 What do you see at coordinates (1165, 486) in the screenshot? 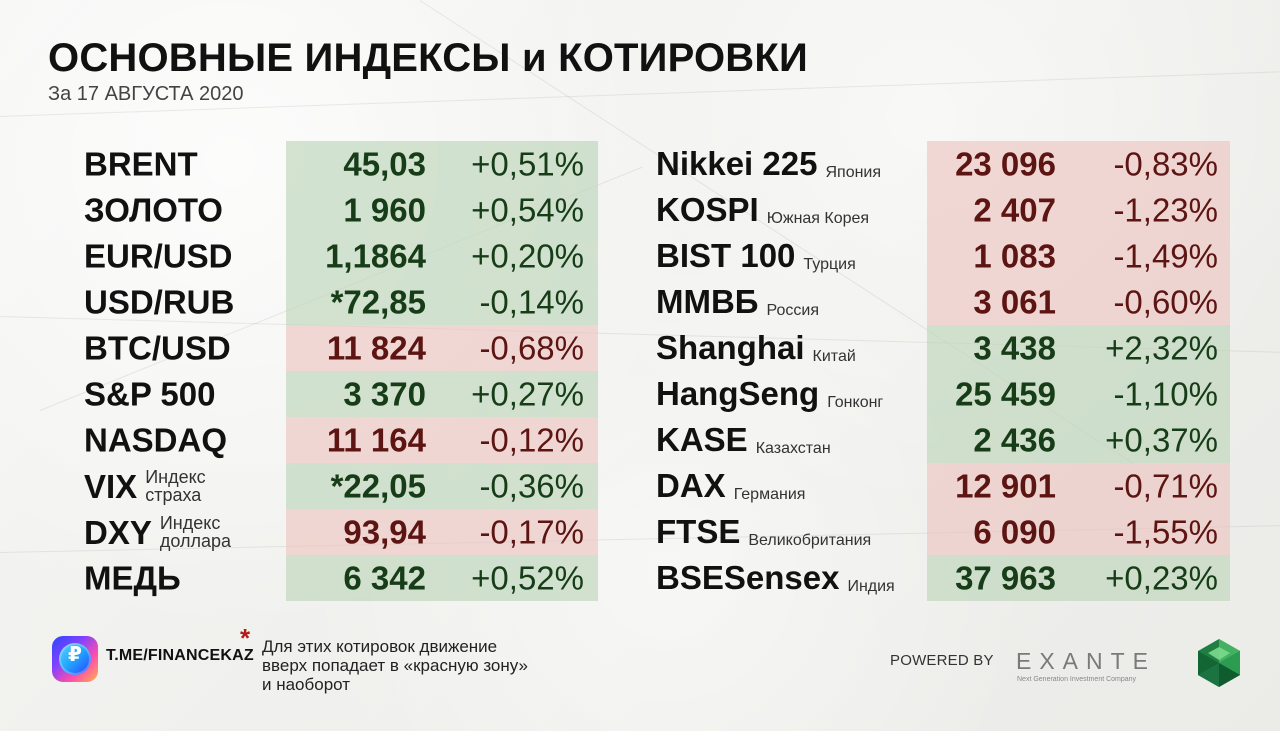
I see `quote-change: -0,71%` at bounding box center [1165, 486].